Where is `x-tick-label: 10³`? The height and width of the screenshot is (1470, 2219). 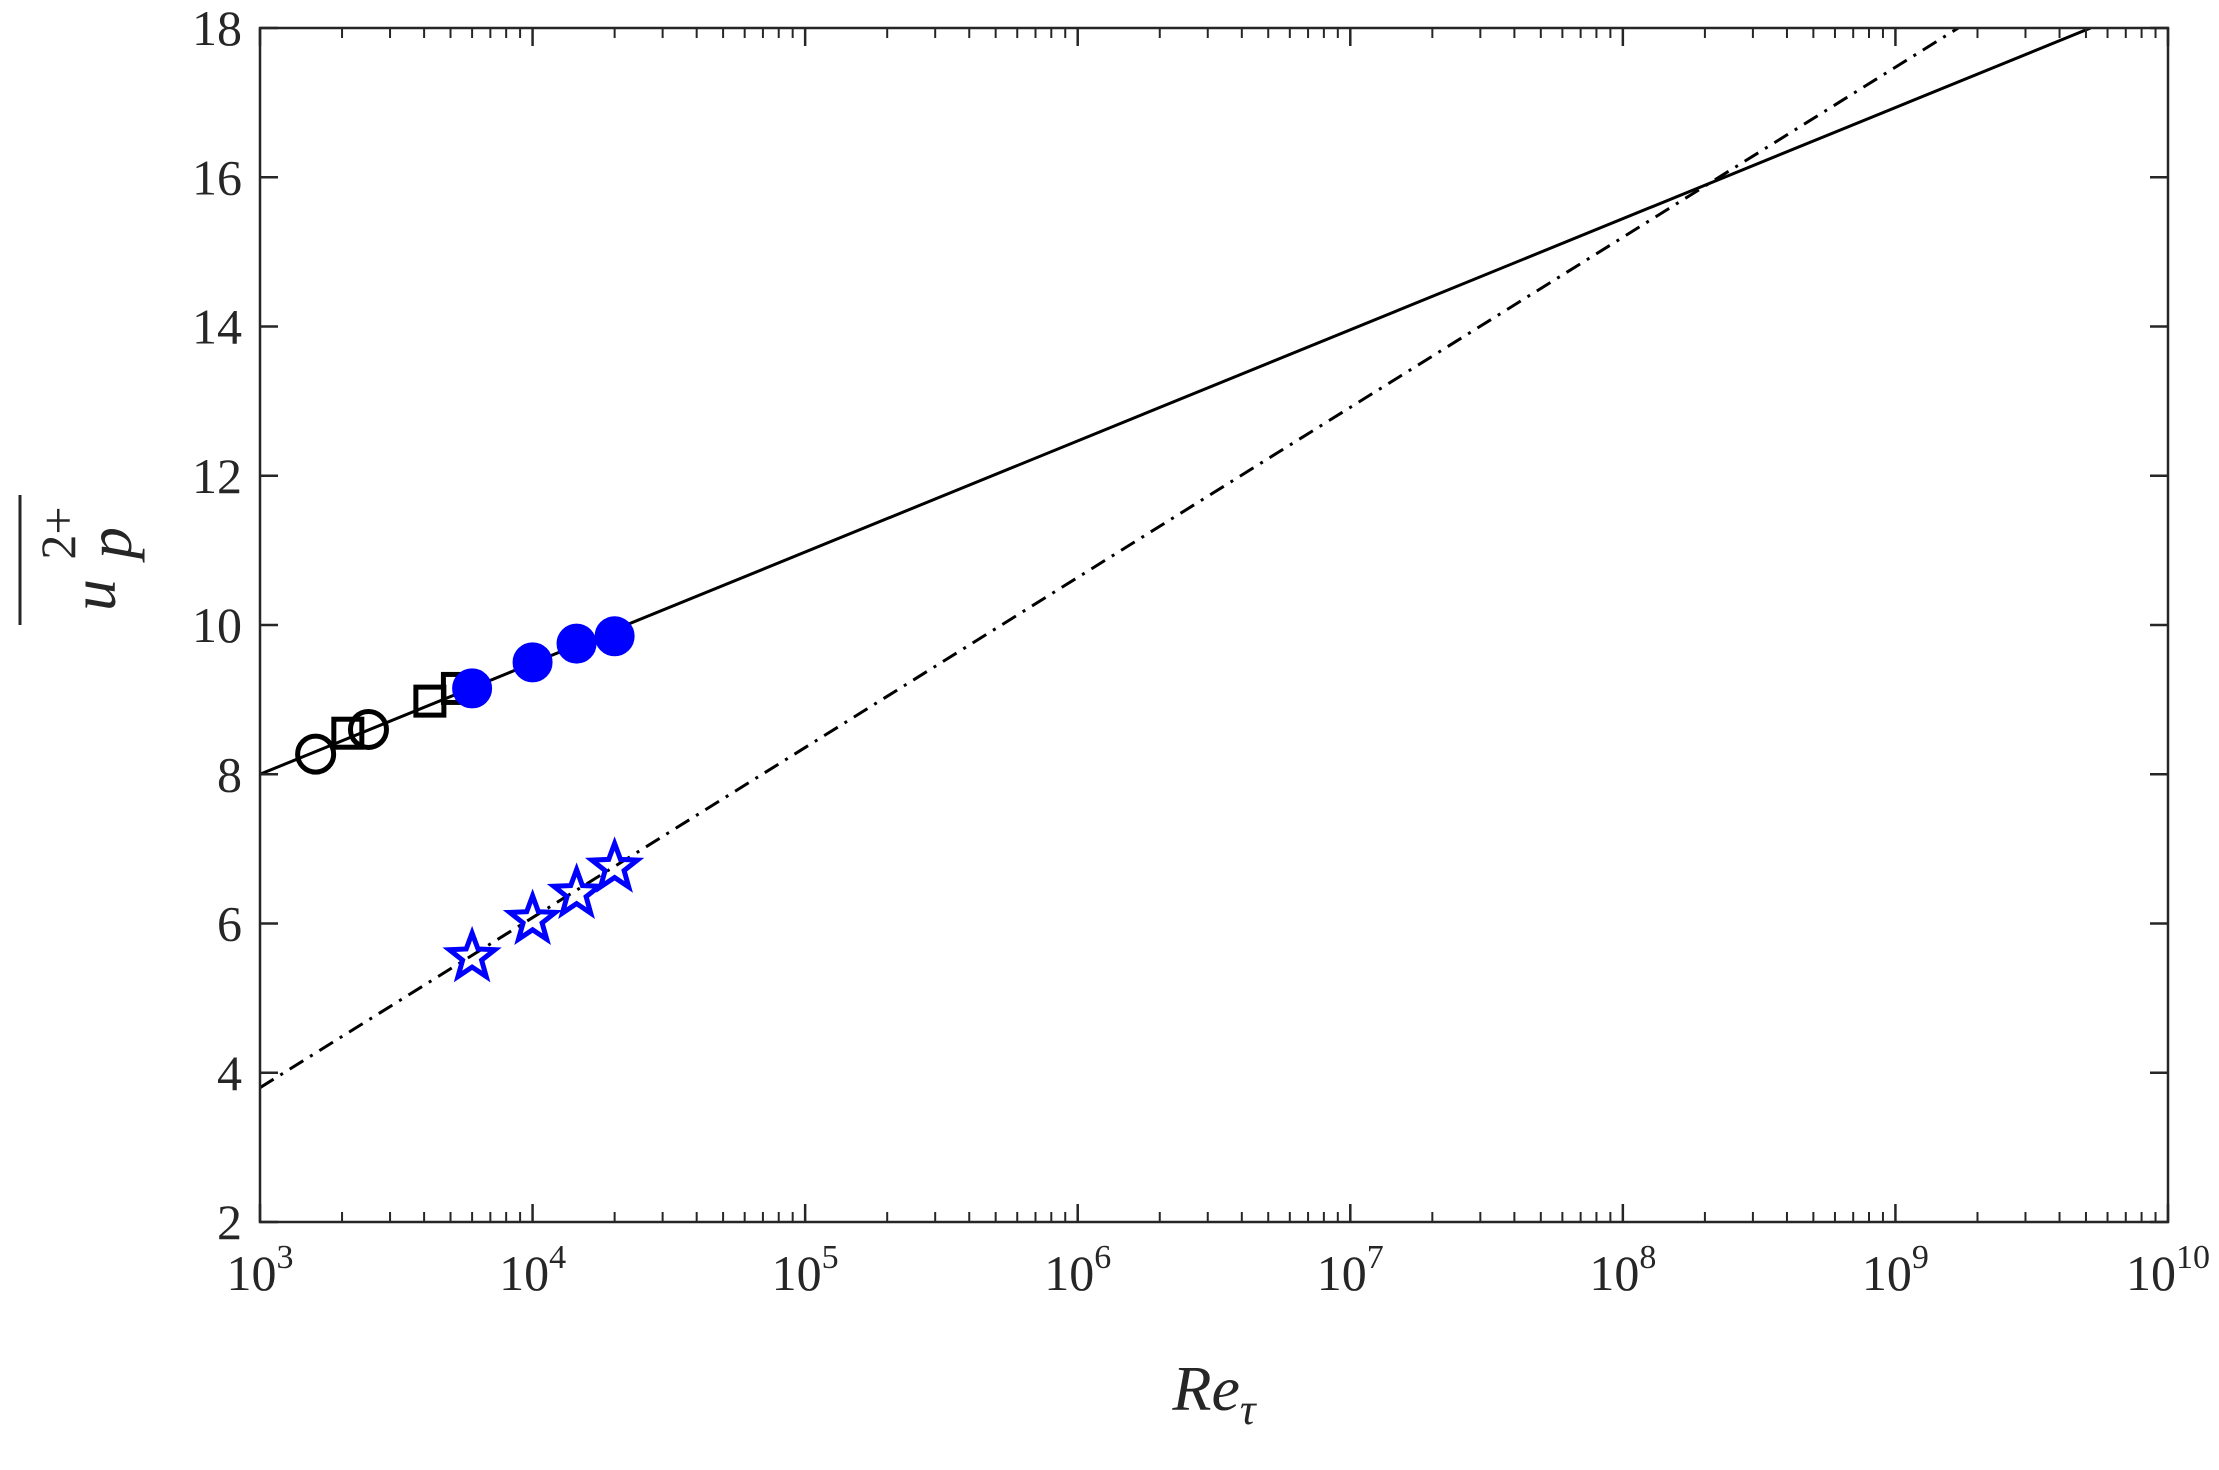
x-tick-label: 10³ is located at coordinates (260, 1270).